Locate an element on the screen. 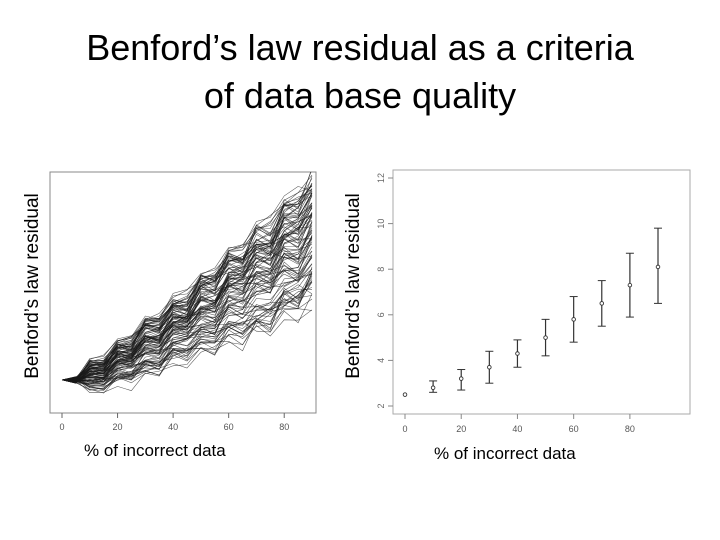 This screenshot has height=540, width=720. simulation-lines is located at coordinates (187, 283).